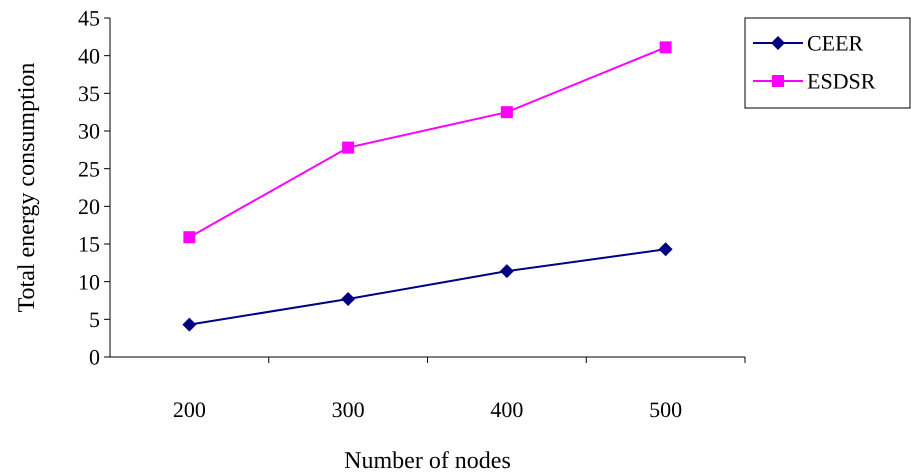  What do you see at coordinates (94, 357) in the screenshot?
I see `y-tick-label: 0` at bounding box center [94, 357].